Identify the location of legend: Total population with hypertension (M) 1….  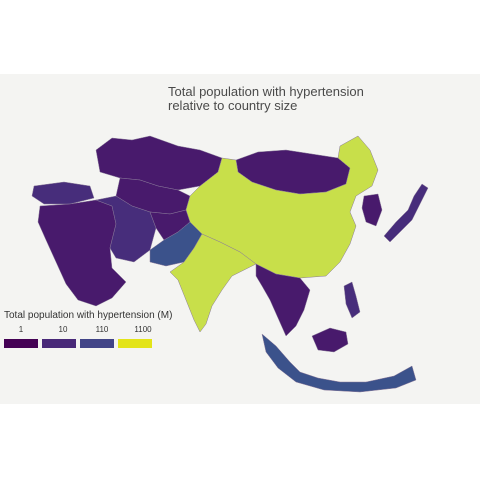
(104, 329).